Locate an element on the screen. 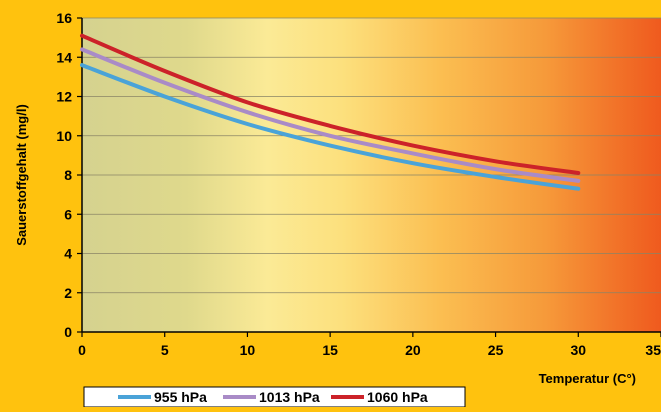 The height and width of the screenshot is (412, 661). x-tick-label-1: 5 is located at coordinates (165, 350).